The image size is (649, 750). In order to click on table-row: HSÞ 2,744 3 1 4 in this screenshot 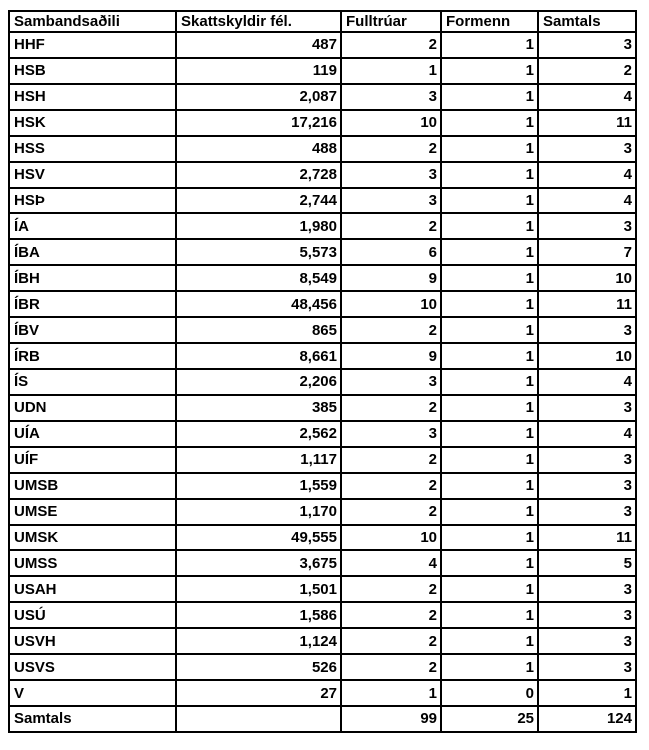, I will do `click(322, 200)`.